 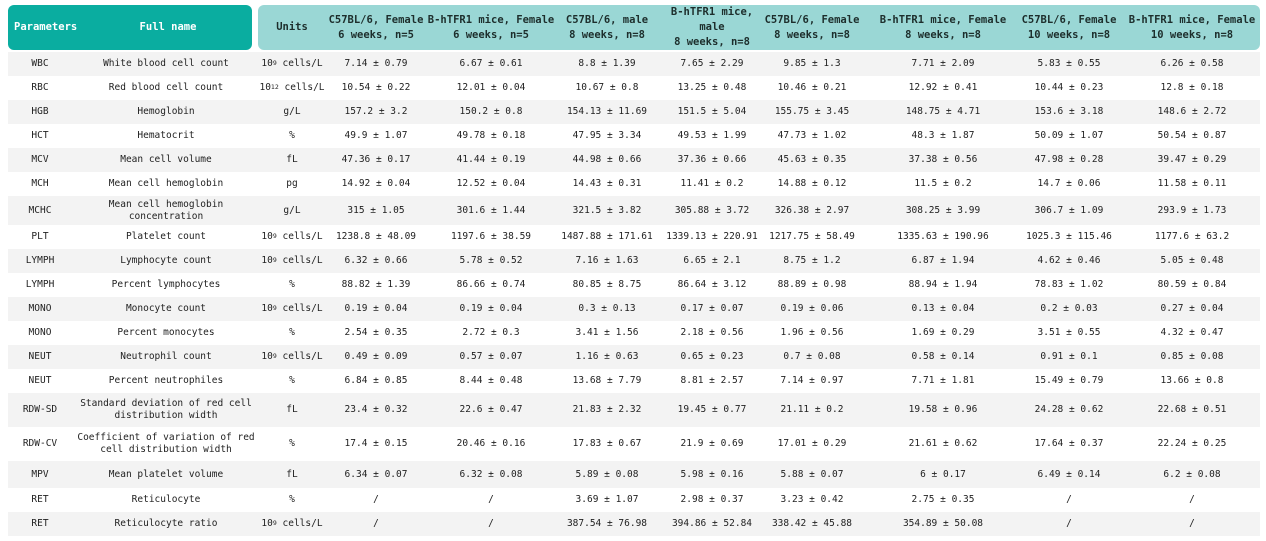 What do you see at coordinates (943, 443) in the screenshot?
I see `value-cell: 21.61 ± 0.62` at bounding box center [943, 443].